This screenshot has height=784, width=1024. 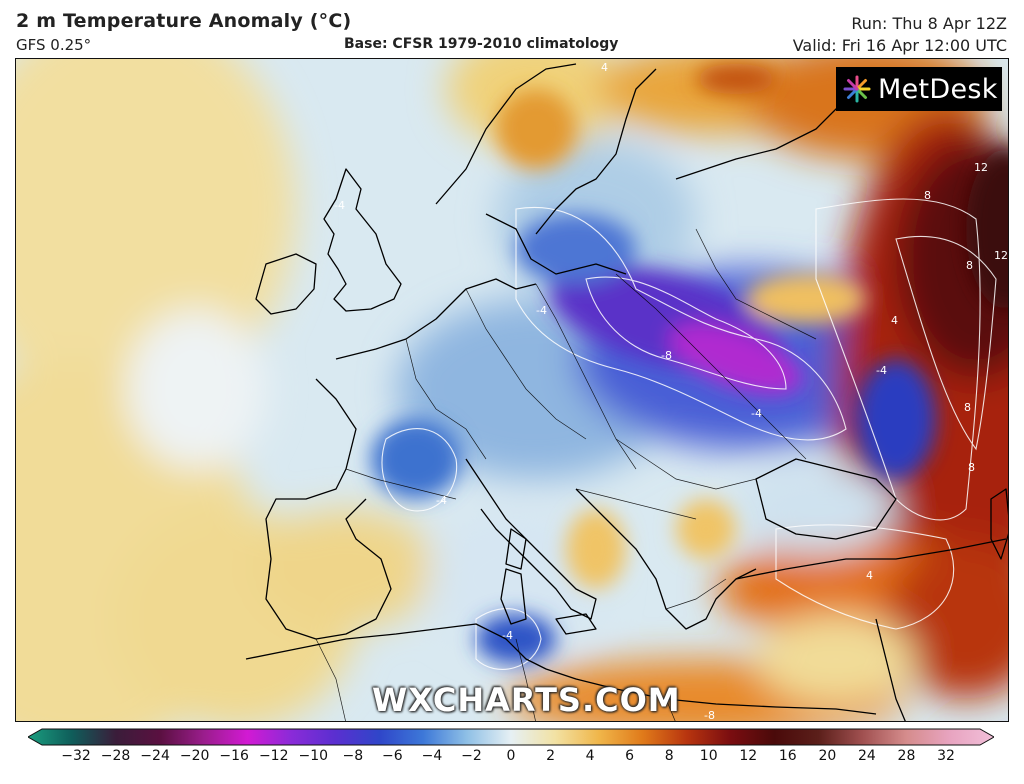 What do you see at coordinates (516, 549) in the screenshot?
I see `corsica-outline` at bounding box center [516, 549].